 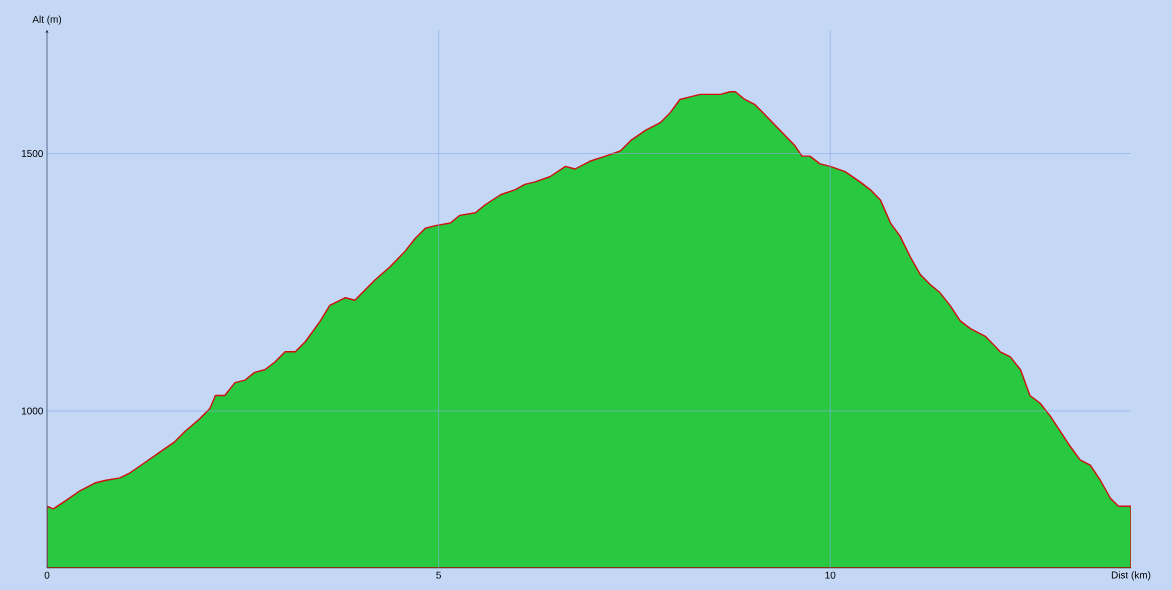 What do you see at coordinates (32, 411) in the screenshot?
I see `y-tick-label: 1000` at bounding box center [32, 411].